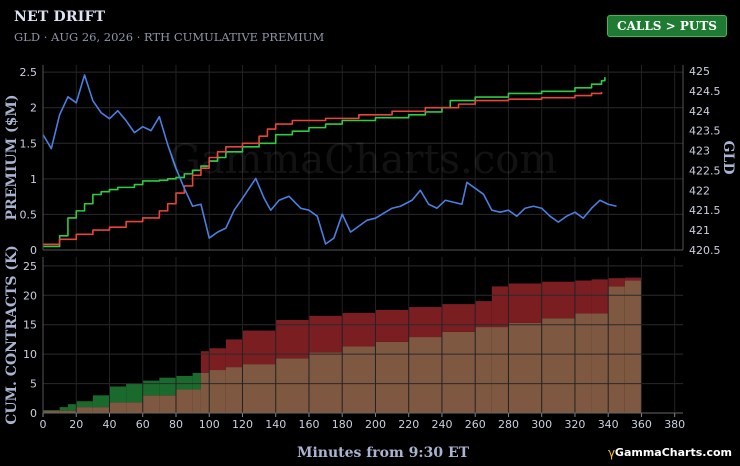  What do you see at coordinates (705, 250) in the screenshot?
I see `gld-y-tick-label: 420.5` at bounding box center [705, 250].